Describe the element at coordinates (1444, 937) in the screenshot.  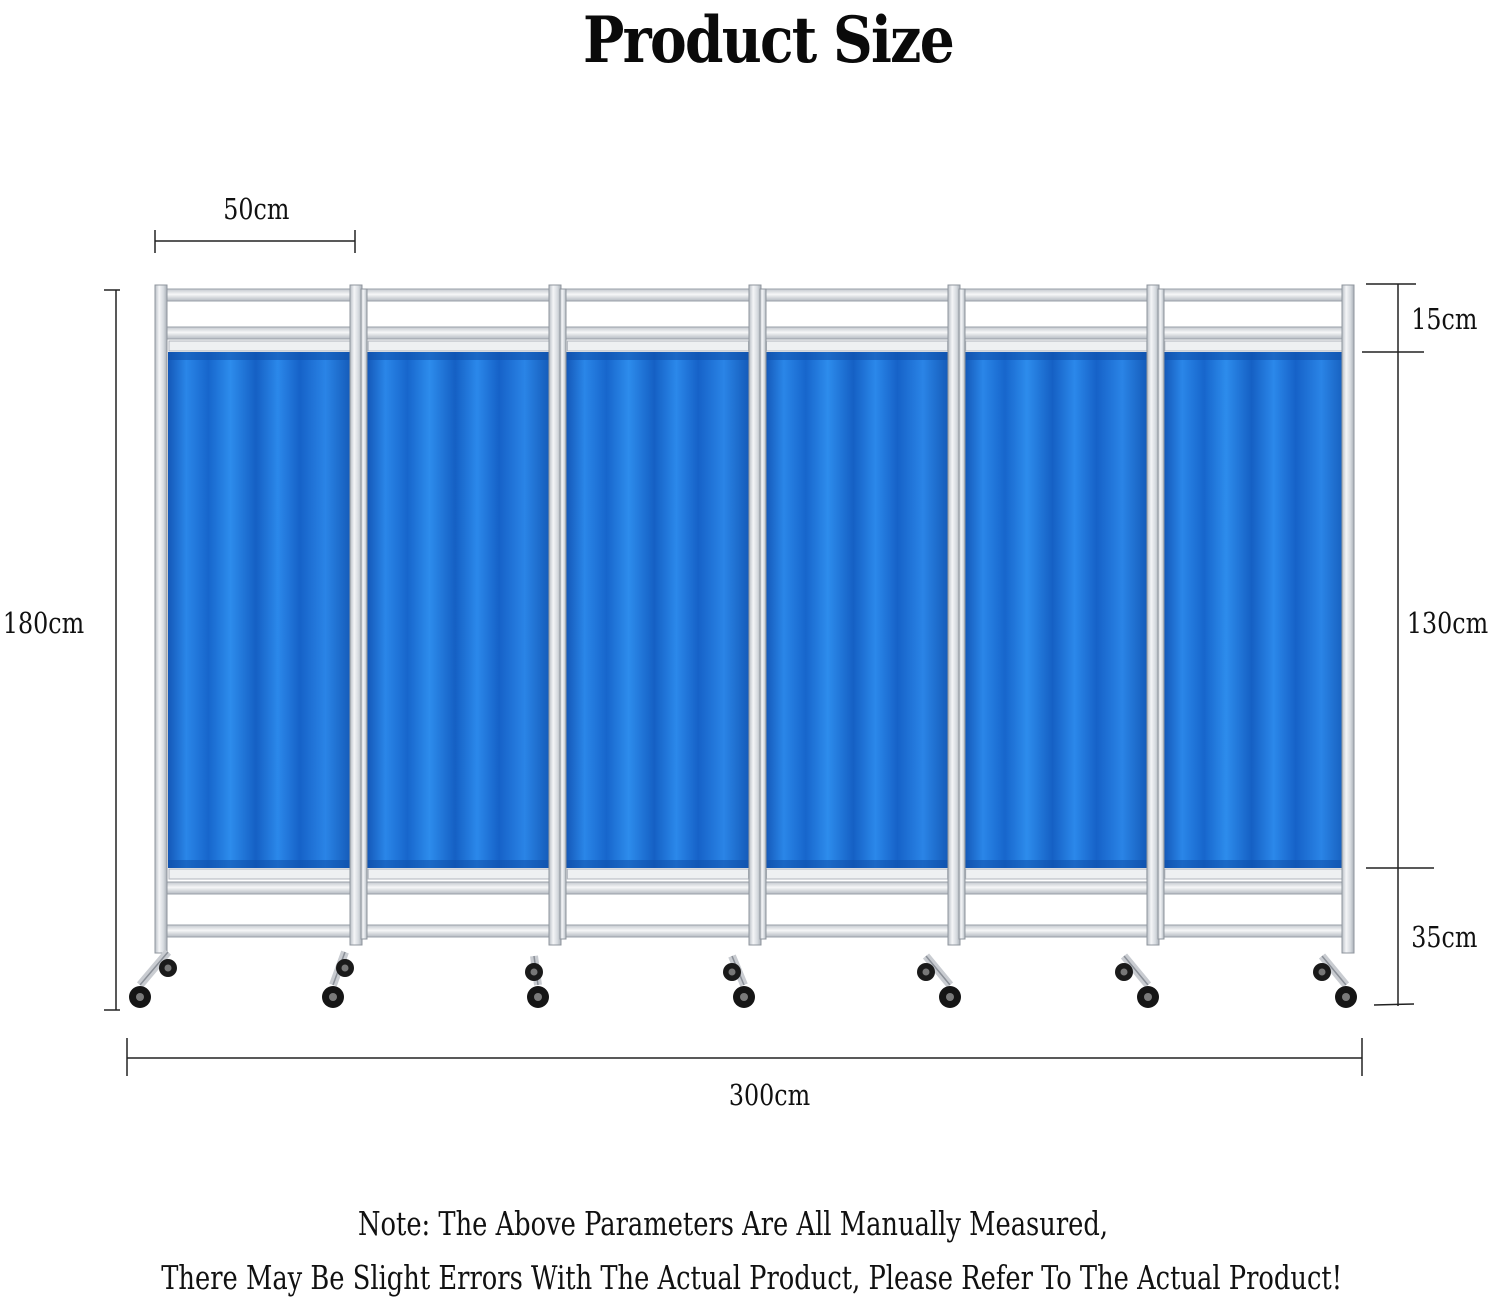
I see `bottom-frame-label: 35cm` at that location.